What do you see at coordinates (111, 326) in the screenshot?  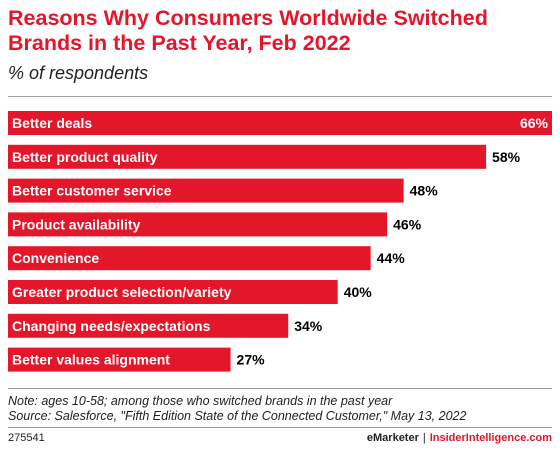 I see `bar-category-label: Changing needs/expectations` at bounding box center [111, 326].